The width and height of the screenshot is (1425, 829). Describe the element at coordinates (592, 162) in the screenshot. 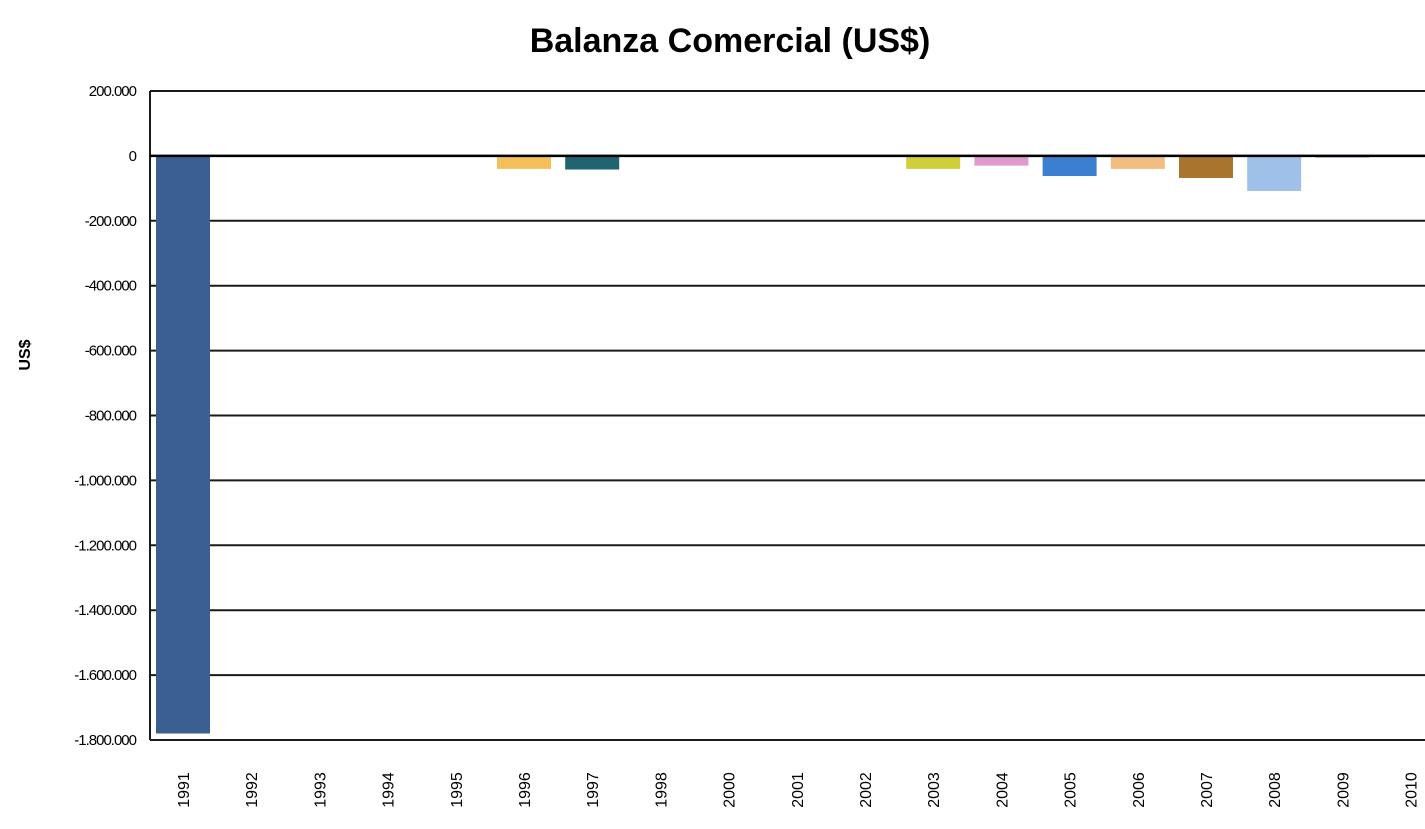

I see `bar-1997` at that location.